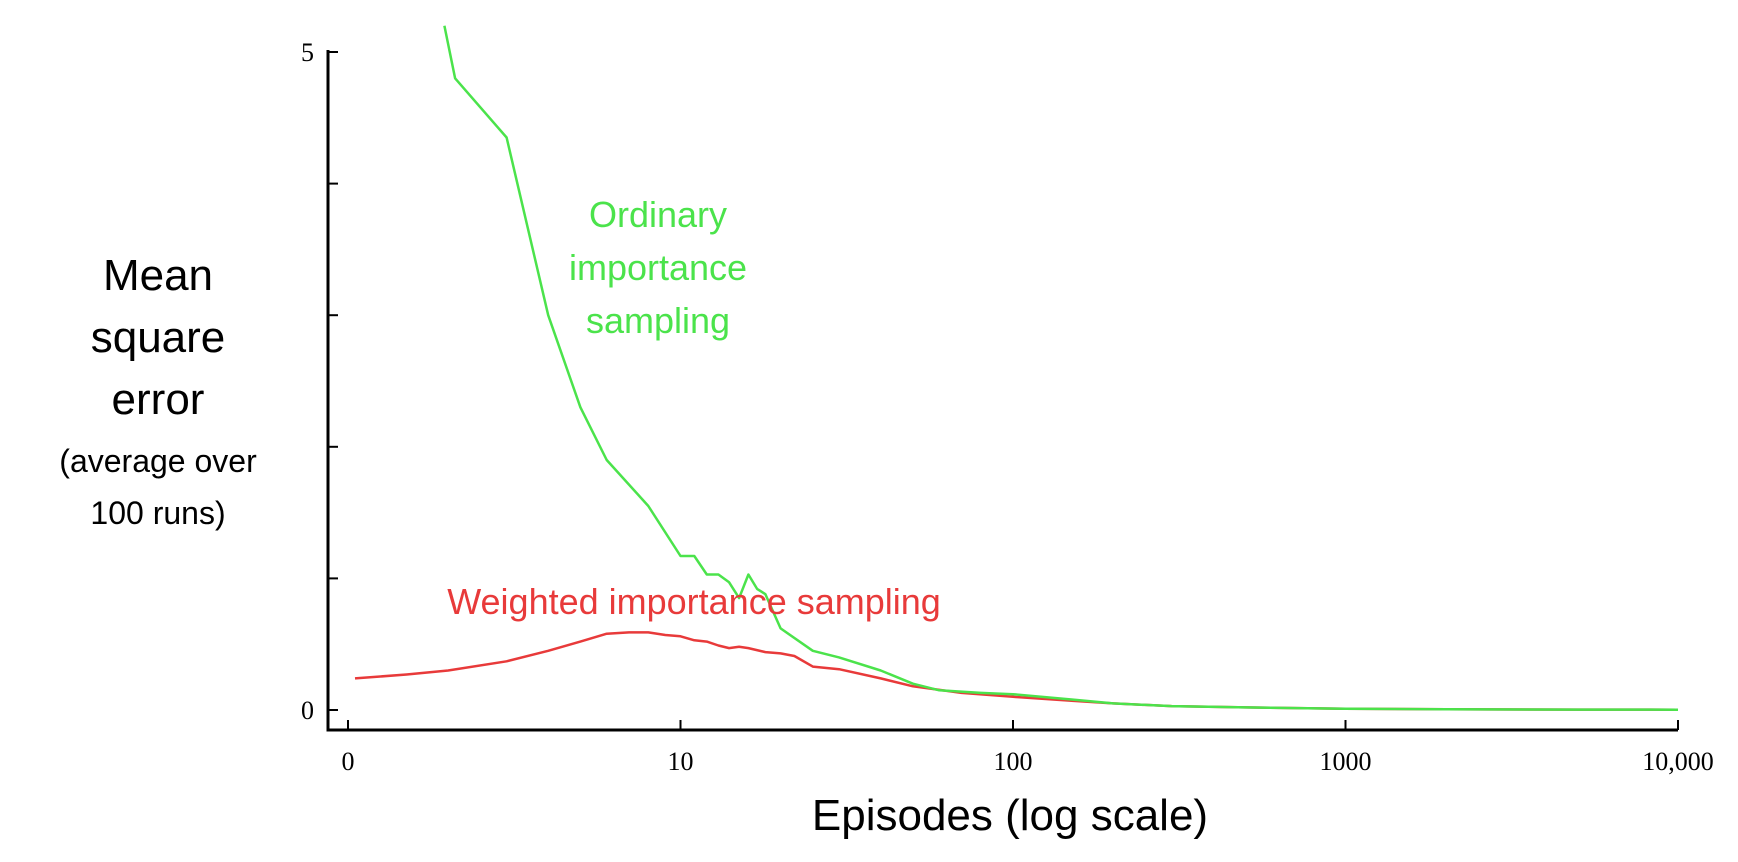 This screenshot has width=1738, height=862. What do you see at coordinates (1016, 671) in the screenshot?
I see `weighted-importance-sampling-line` at bounding box center [1016, 671].